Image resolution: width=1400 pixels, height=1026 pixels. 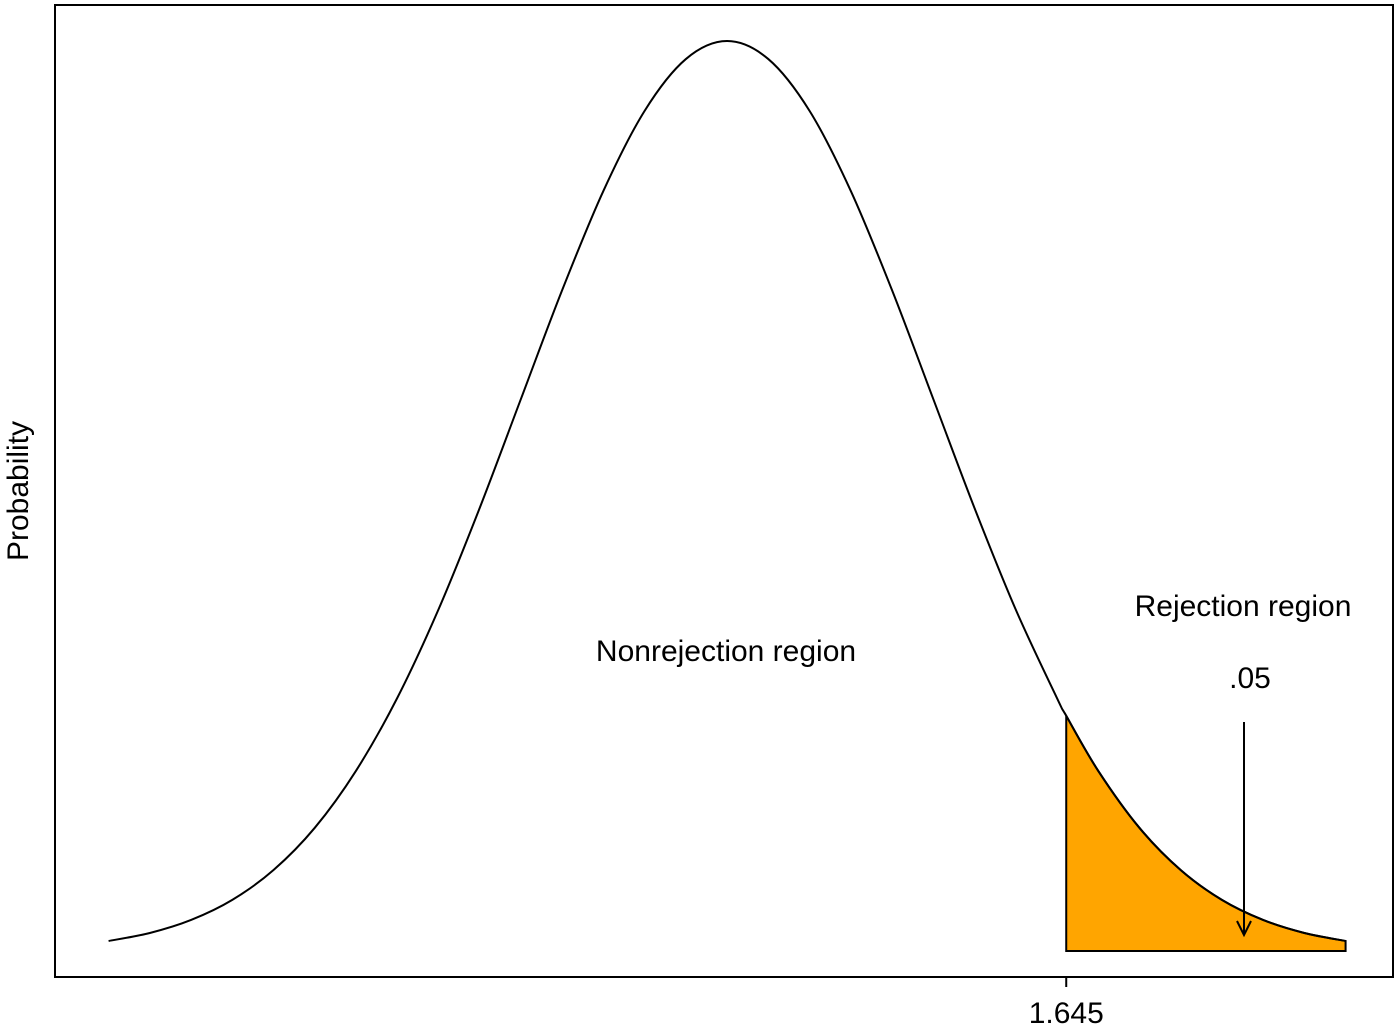 What do you see at coordinates (18, 491) in the screenshot?
I see `y-axis-label: Probability` at bounding box center [18, 491].